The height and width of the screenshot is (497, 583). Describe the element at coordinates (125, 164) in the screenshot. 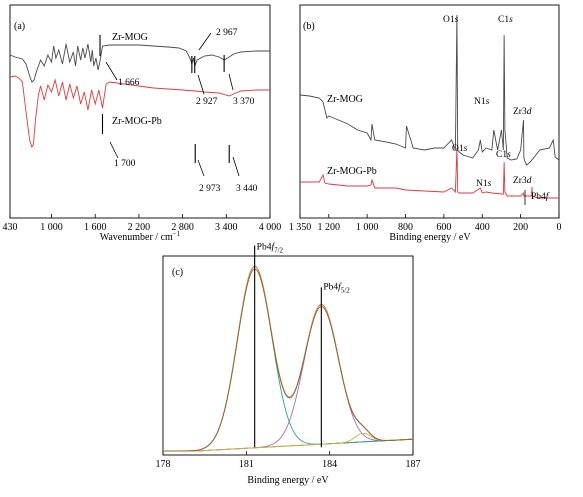

I see `annotation-label: 1 700` at that location.